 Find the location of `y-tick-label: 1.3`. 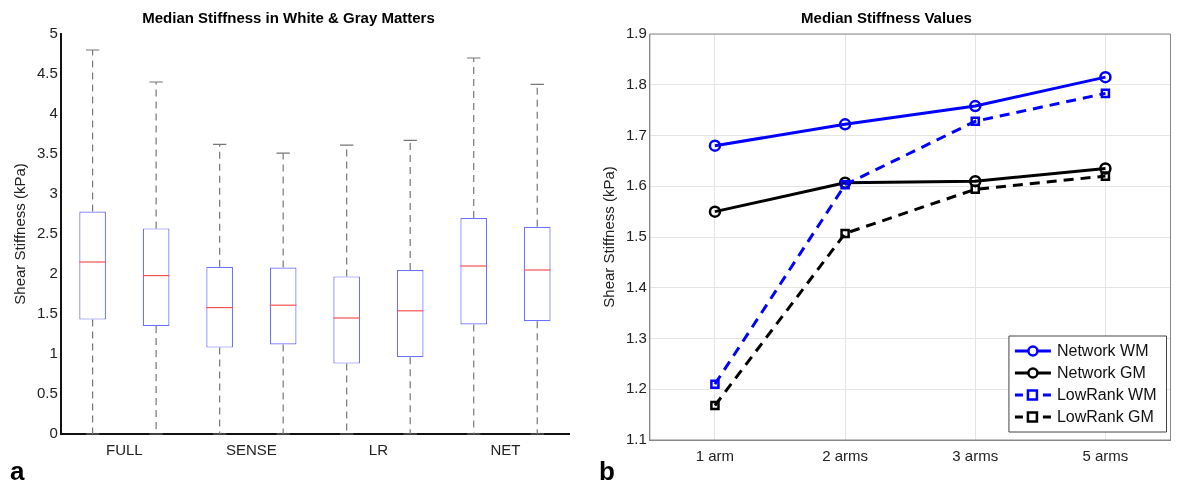

y-tick-label: 1.3 is located at coordinates (636, 337).